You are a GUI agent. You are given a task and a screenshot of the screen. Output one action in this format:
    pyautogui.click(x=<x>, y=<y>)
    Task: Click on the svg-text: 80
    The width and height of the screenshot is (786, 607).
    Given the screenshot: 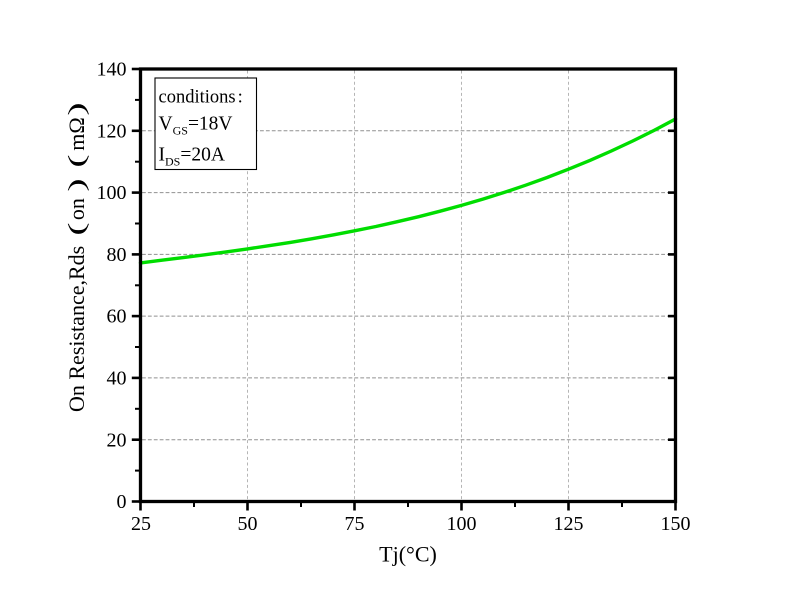 What is the action you would take?
    pyautogui.click(x=117, y=255)
    